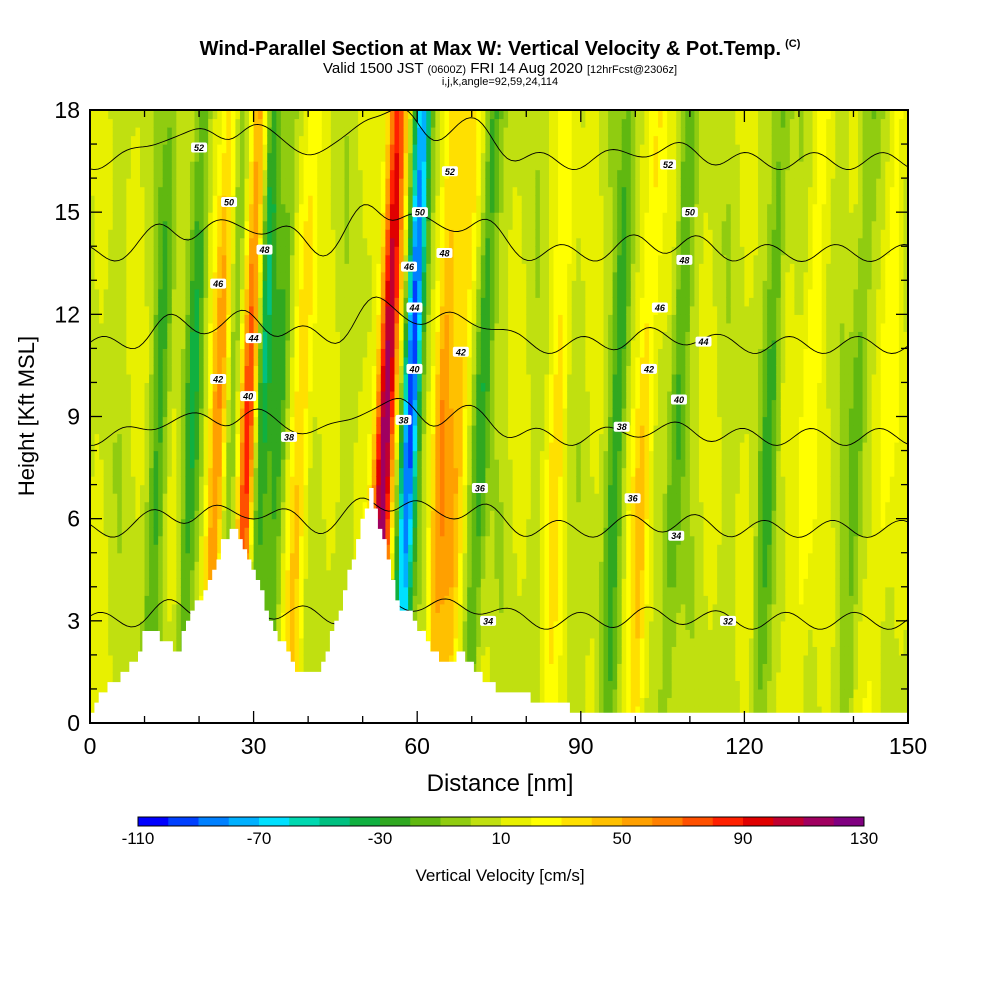 This screenshot has width=1000, height=1000. Describe the element at coordinates (744, 746) in the screenshot. I see `x-tick-label: 120` at that location.